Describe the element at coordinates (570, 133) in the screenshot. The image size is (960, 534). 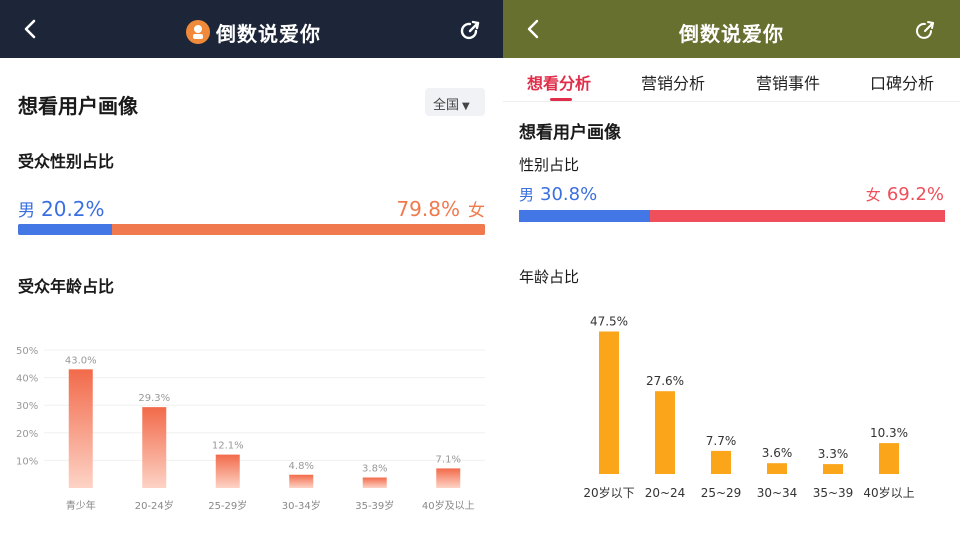
I see `right-section-title: 想看用户画像` at that location.